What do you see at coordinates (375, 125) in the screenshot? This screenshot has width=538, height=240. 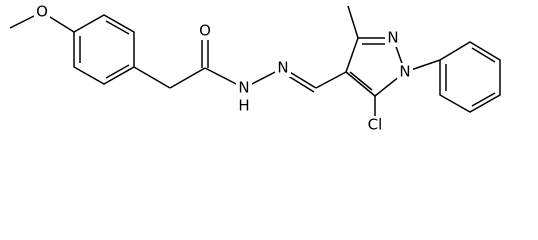 I see `atom-label: Cl` at bounding box center [375, 125].